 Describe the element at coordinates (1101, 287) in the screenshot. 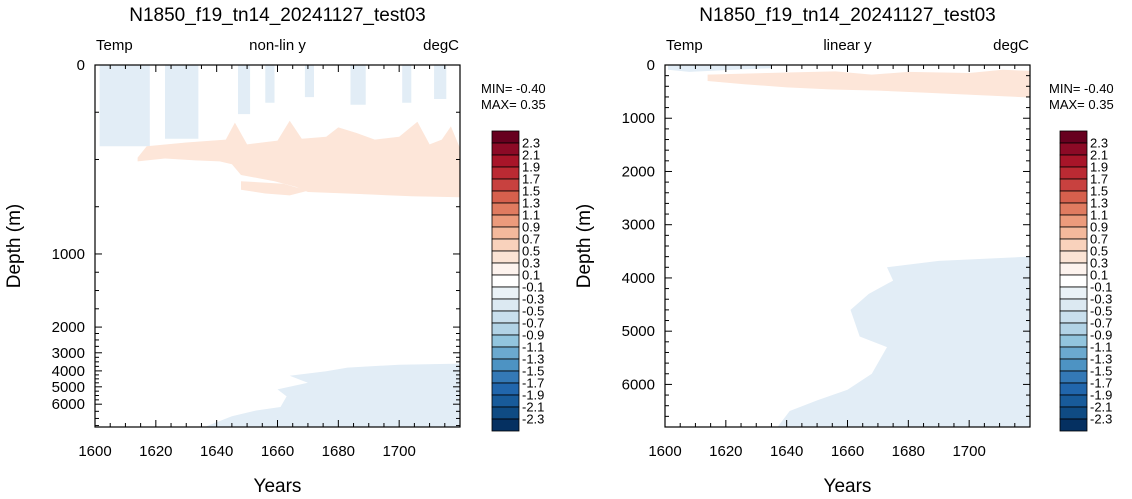

I see `colorbar-label: -0.1` at that location.